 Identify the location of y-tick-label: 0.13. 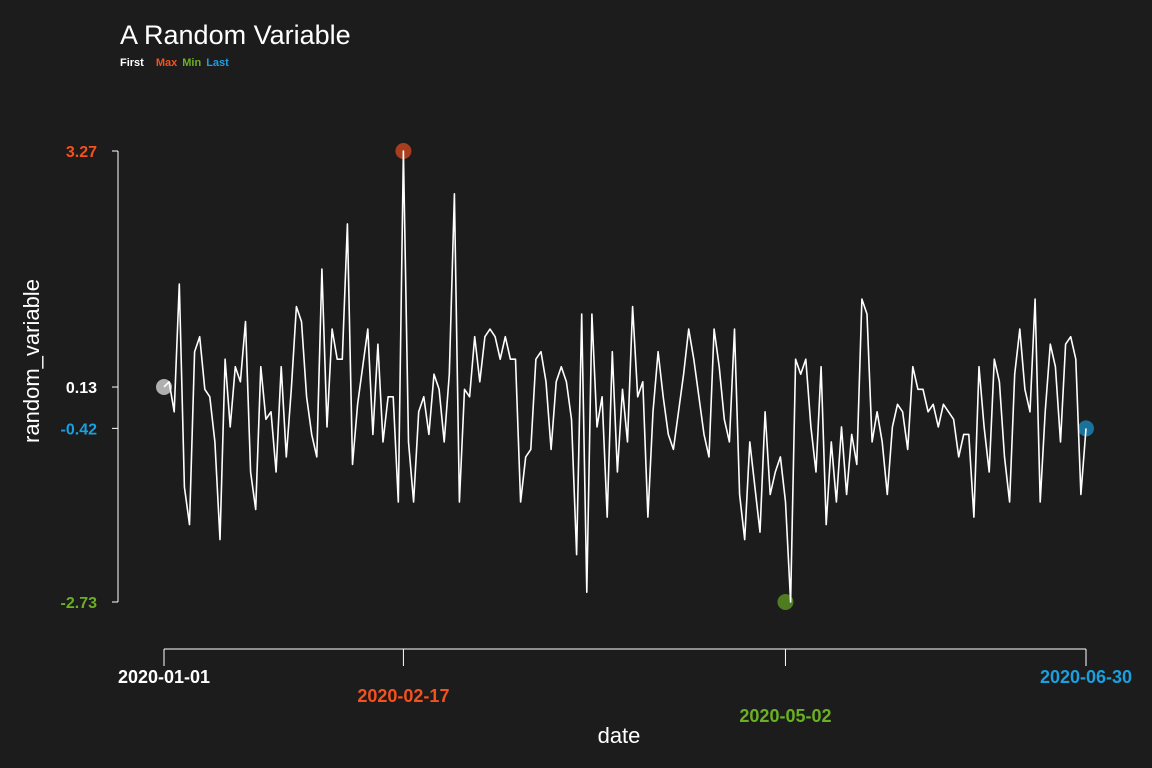
(81, 388).